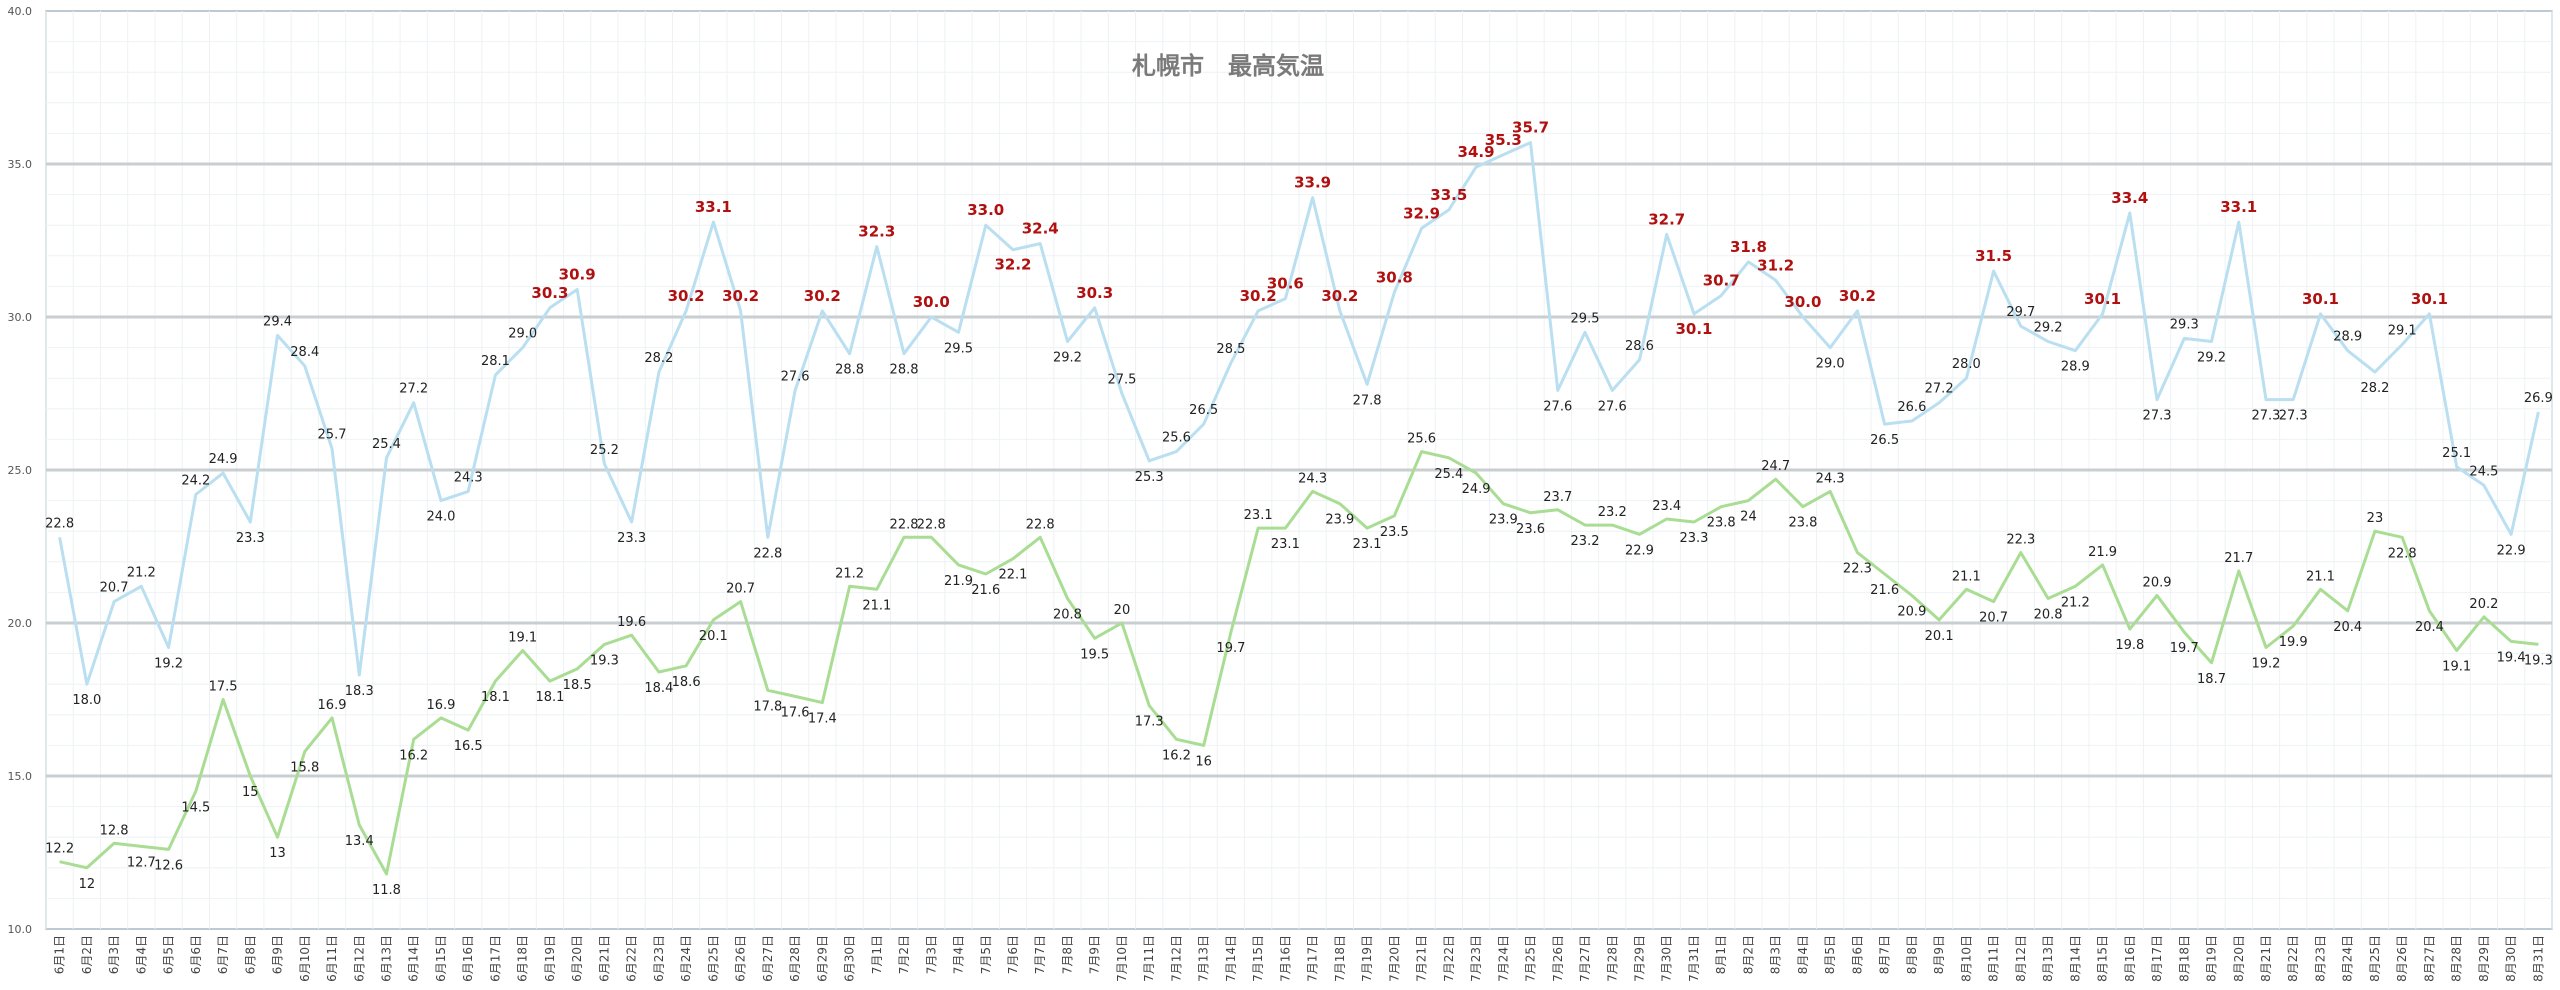  What do you see at coordinates (1285, 284) in the screenshot?
I see `data-label-upper: 30.6` at bounding box center [1285, 284].